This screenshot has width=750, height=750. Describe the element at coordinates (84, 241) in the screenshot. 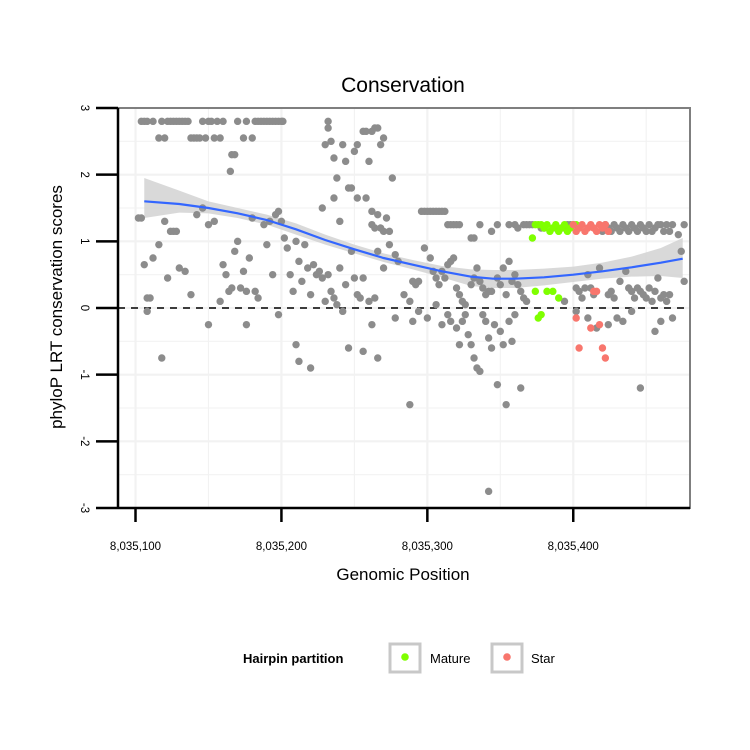

I see `y-tick-label: 1` at that location.